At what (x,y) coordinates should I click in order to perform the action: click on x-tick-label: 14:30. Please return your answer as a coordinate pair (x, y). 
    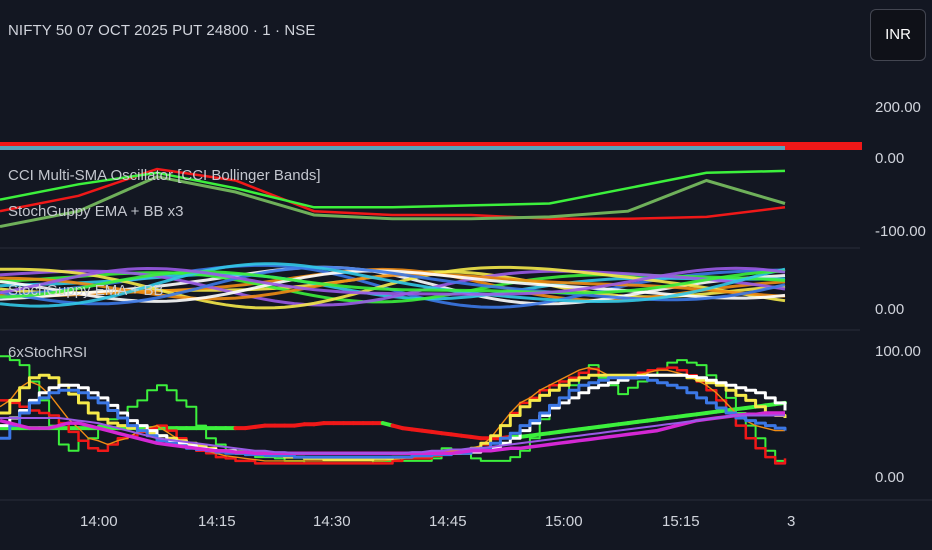
    Looking at the image, I should click on (332, 521).